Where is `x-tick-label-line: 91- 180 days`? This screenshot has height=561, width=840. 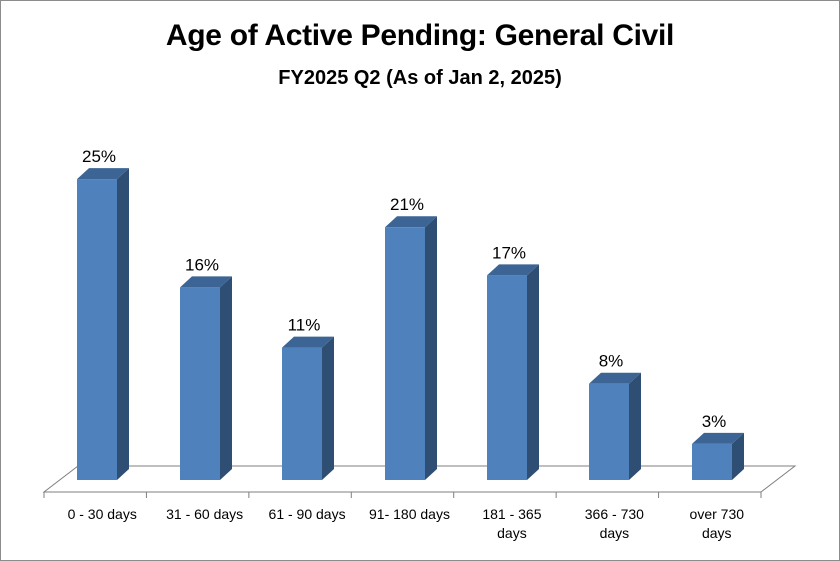 x-tick-label-line: 91- 180 days is located at coordinates (409, 514).